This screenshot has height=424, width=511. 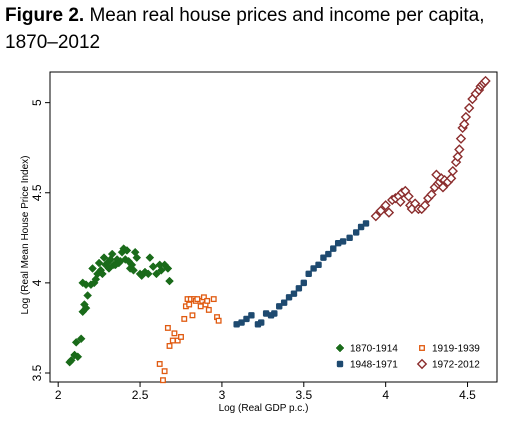 I want to click on series-1972-2012, so click(x=430, y=148).